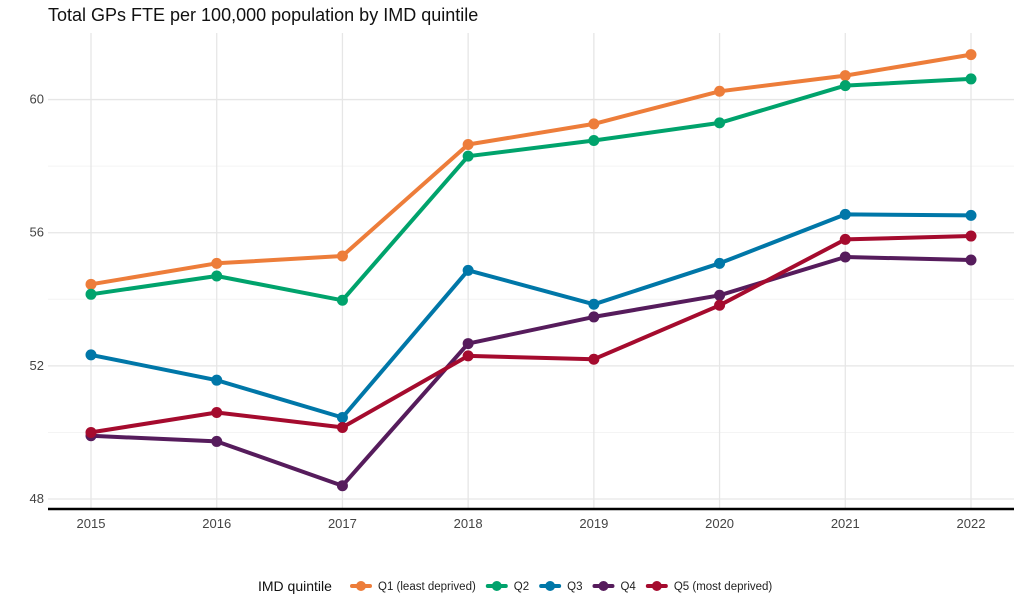  What do you see at coordinates (521, 587) in the screenshot?
I see `legend-label: Q2` at bounding box center [521, 587].